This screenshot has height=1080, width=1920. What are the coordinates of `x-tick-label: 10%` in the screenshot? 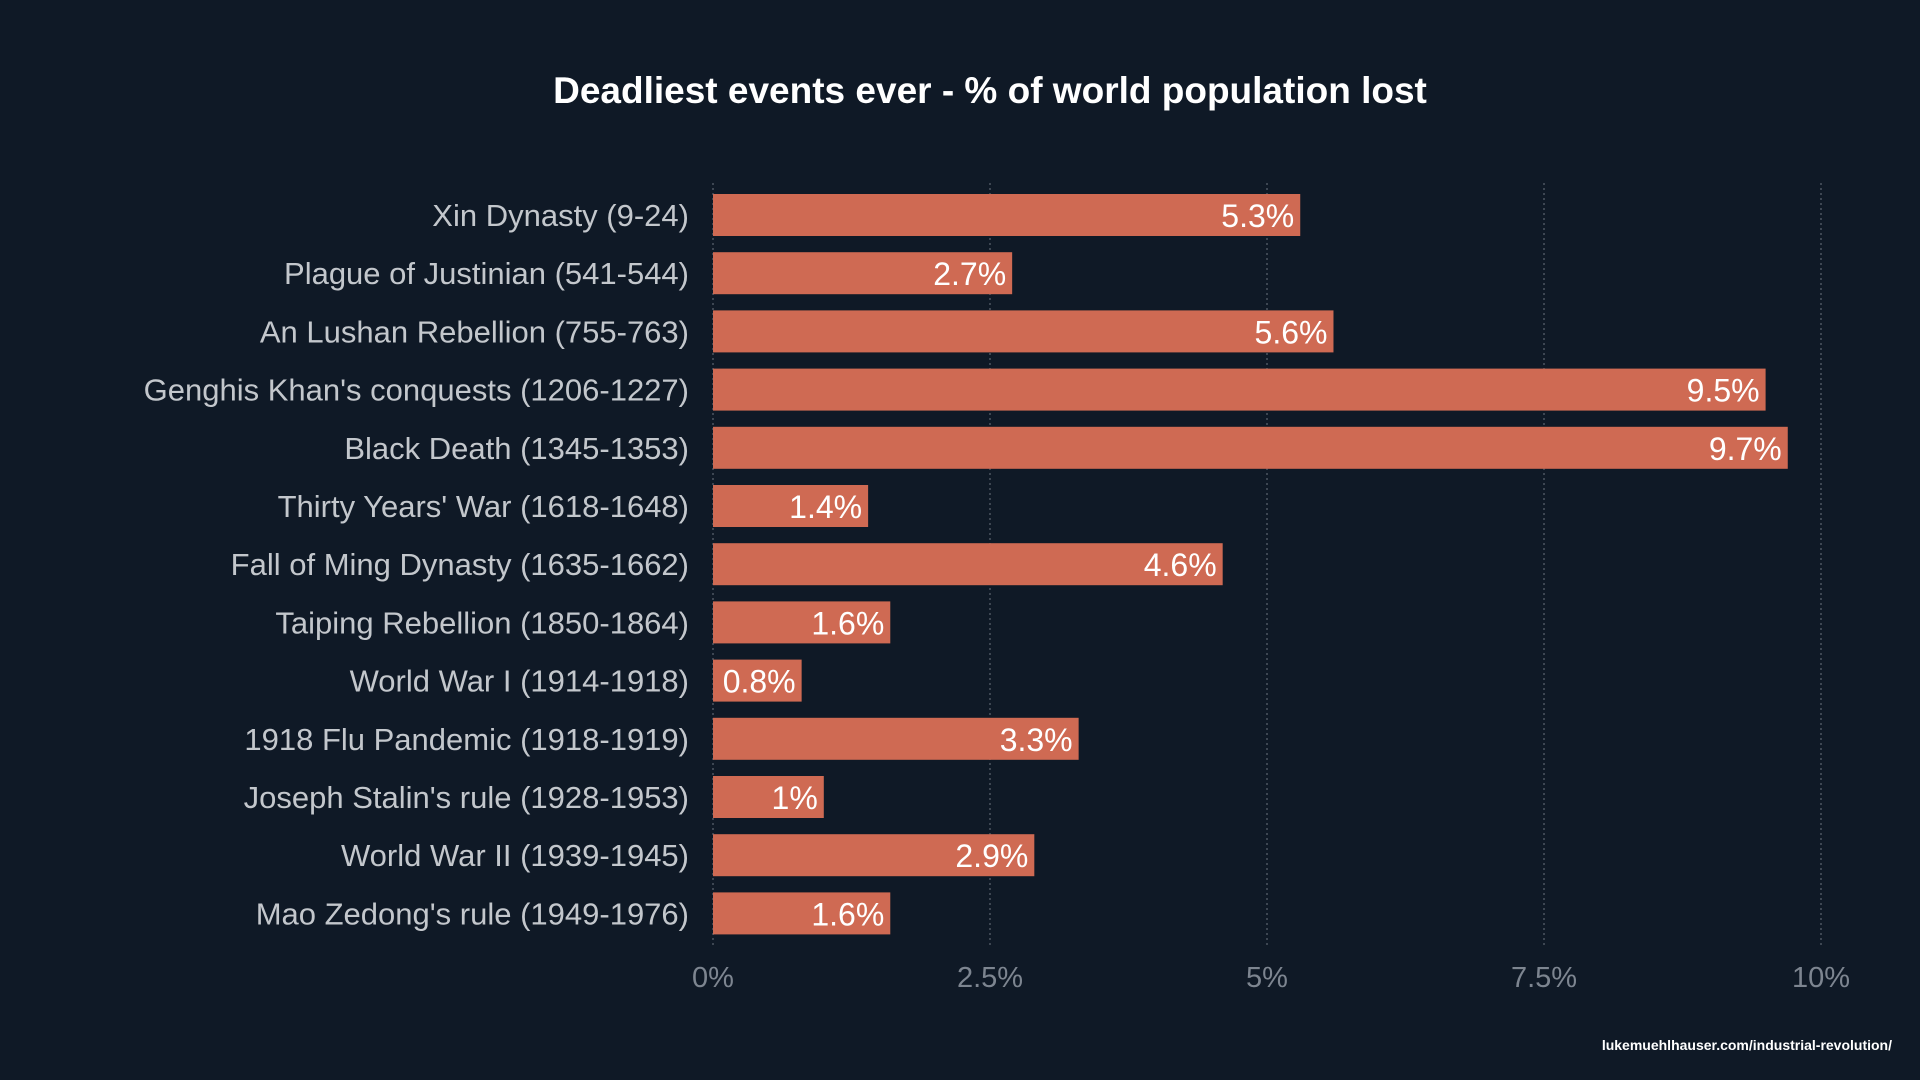 It's located at (1821, 978).